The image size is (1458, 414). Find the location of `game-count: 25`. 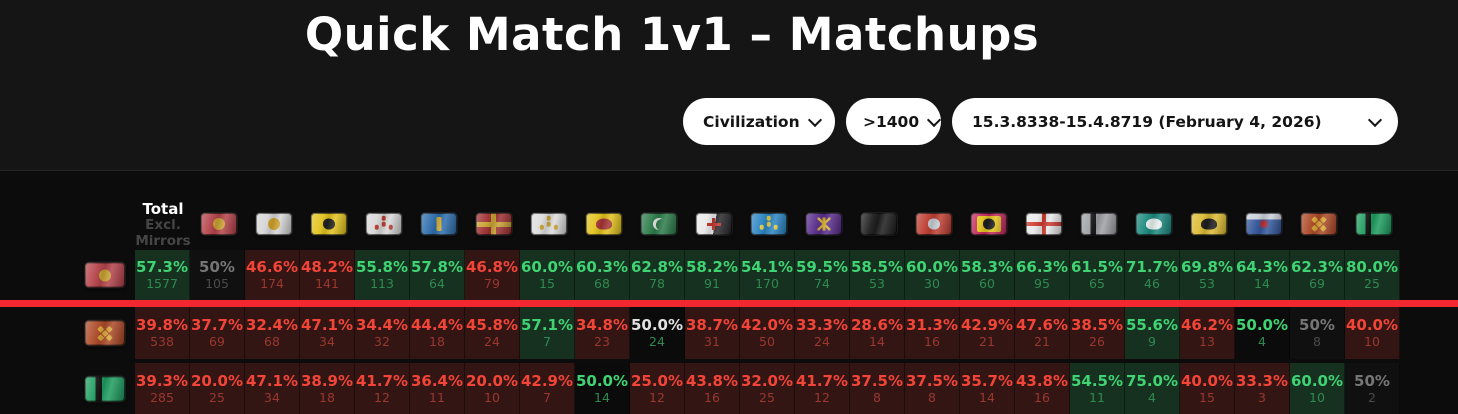

game-count: 25 is located at coordinates (217, 397).